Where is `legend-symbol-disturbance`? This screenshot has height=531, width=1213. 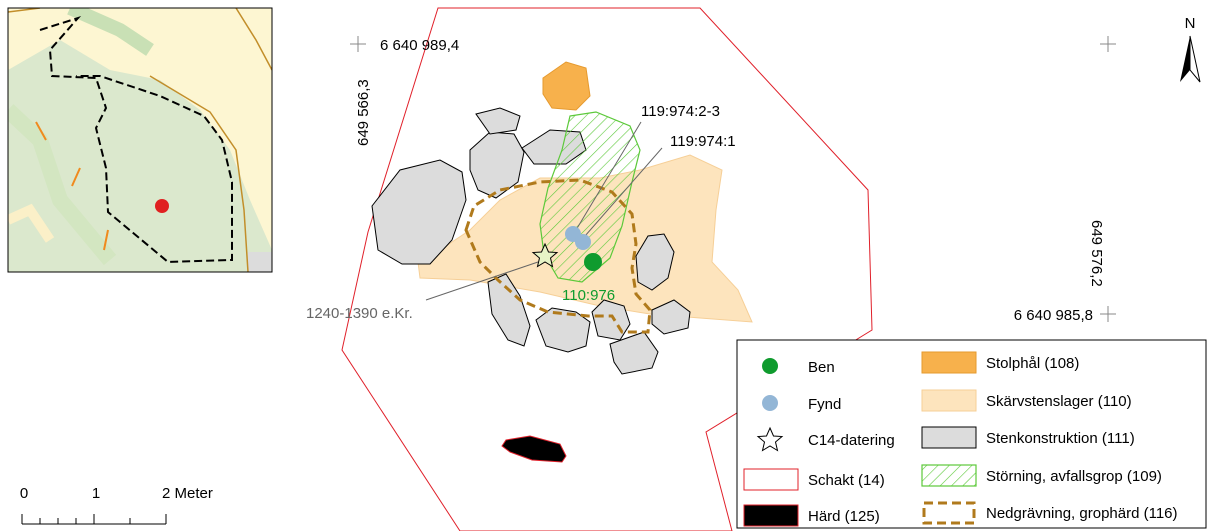
legend-symbol-disturbance is located at coordinates (949, 475).